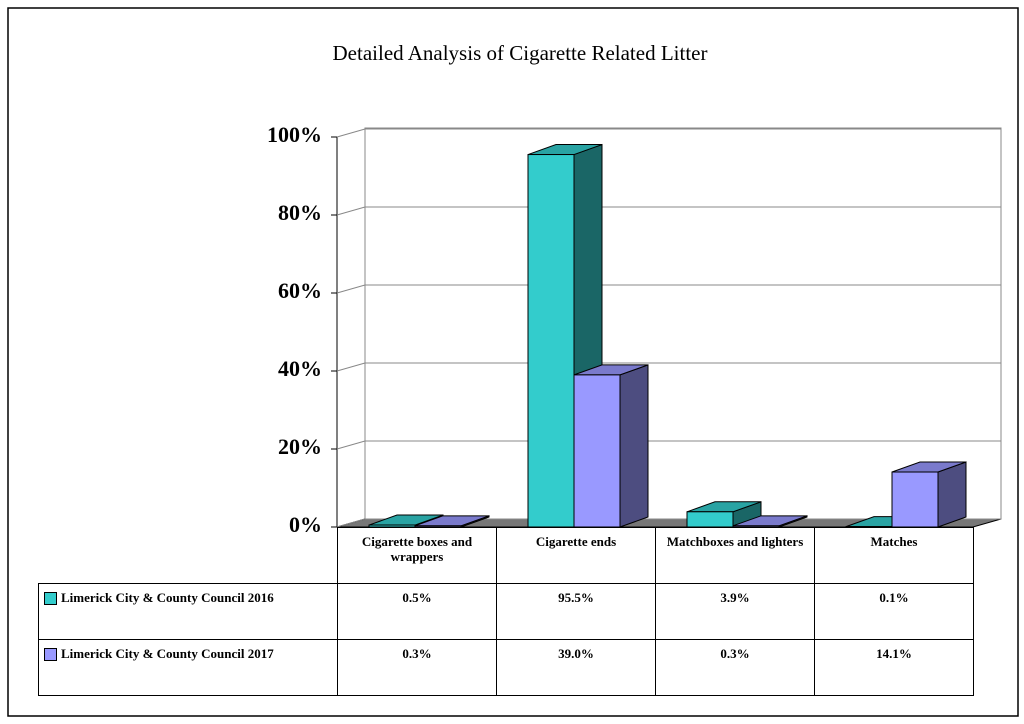  What do you see at coordinates (894, 667) in the screenshot?
I see `data-label: 14.1%` at bounding box center [894, 667].